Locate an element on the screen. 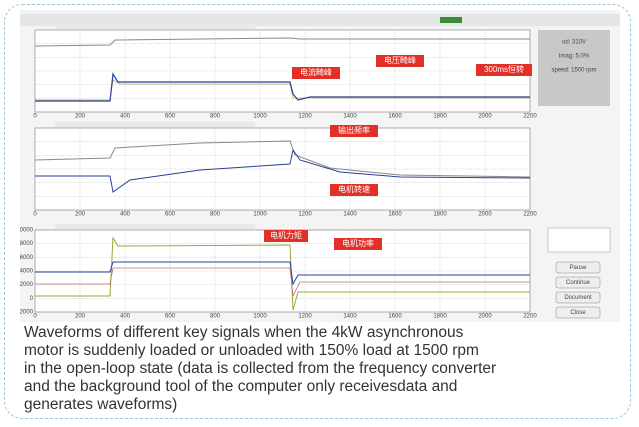 The image size is (639, 427). y-tick-label: 10000 is located at coordinates (27, 231).